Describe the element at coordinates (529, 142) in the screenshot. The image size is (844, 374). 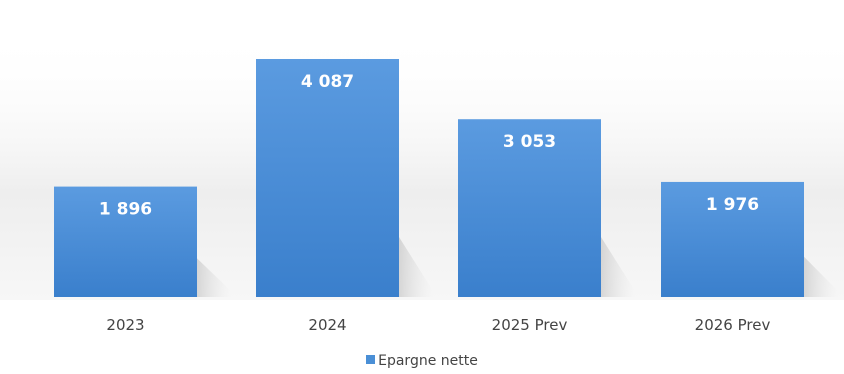
I see `data-label: 3 053` at that location.